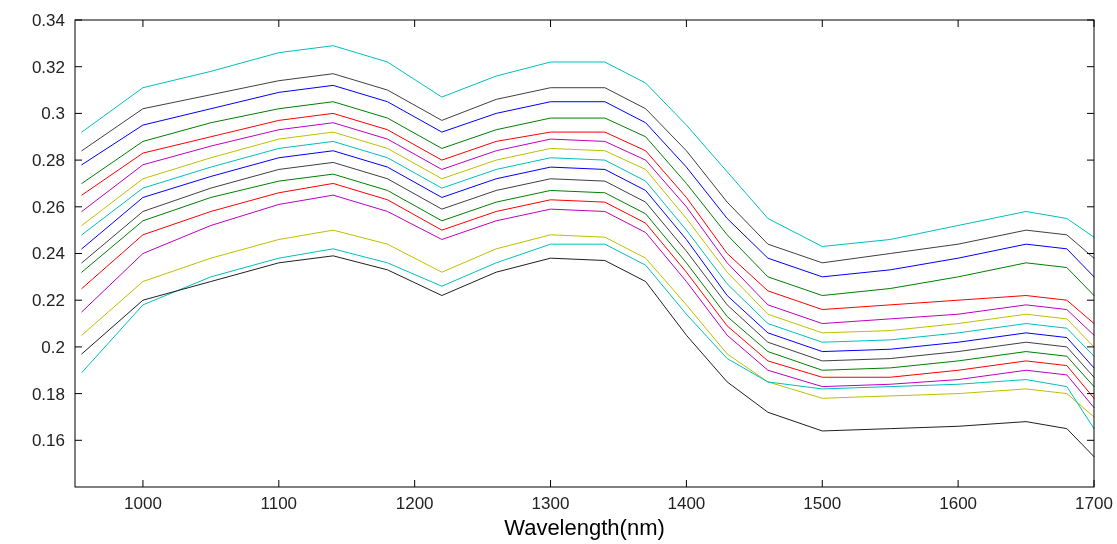  I want to click on y-tick-label: 0.24, so click(48, 254).